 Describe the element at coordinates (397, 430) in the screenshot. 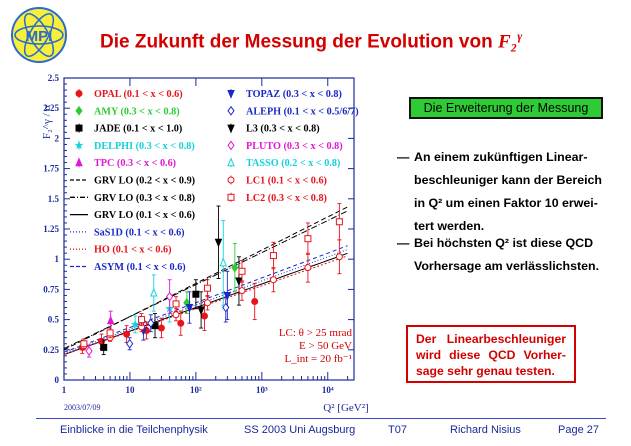

I see `footer-code: T07` at that location.